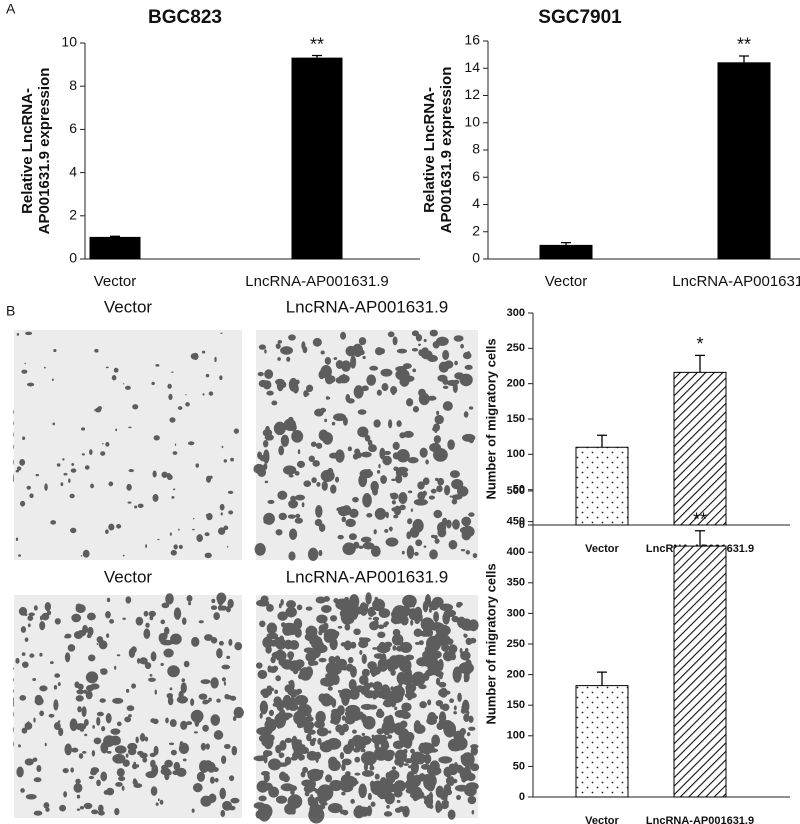  Describe the element at coordinates (472, 67) in the screenshot. I see `y-tick-label: 14` at that location.